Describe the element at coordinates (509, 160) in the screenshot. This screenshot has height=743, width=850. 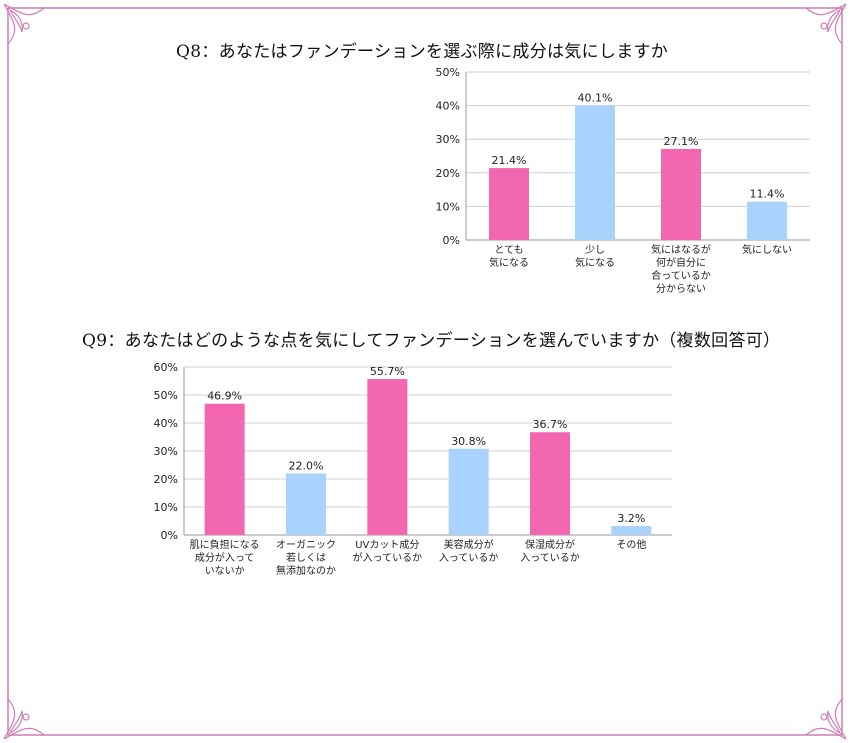
I see `value-label: 21.4%` at that location.